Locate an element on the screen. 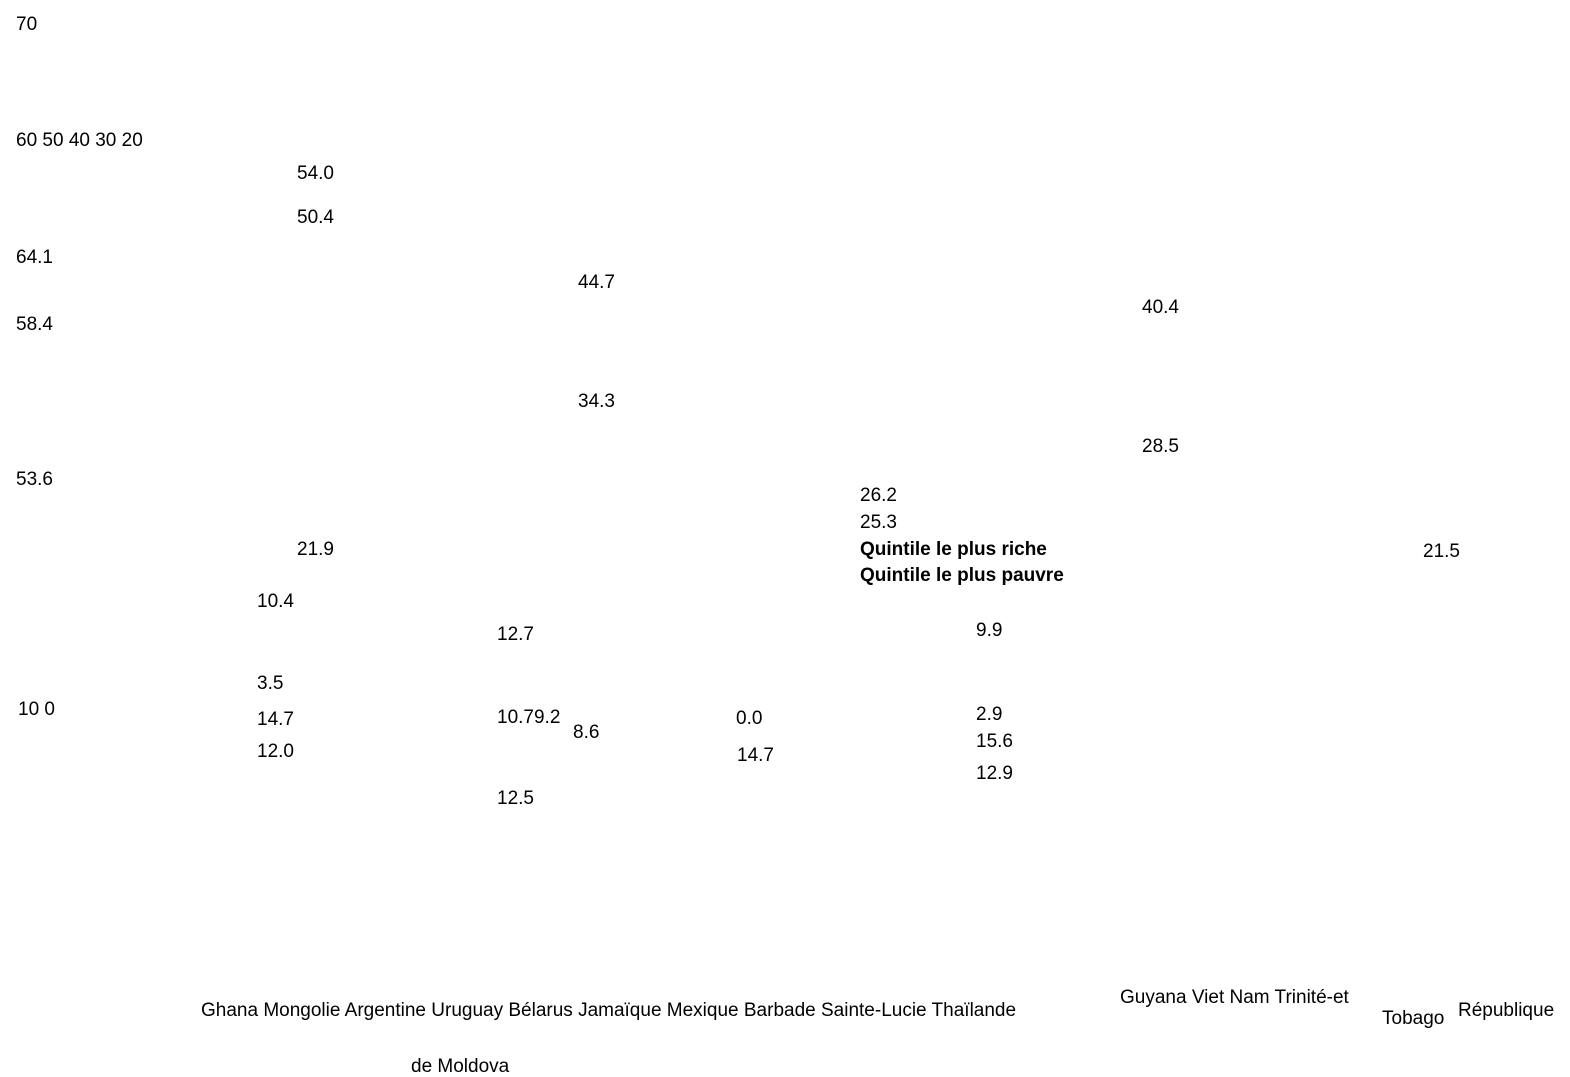 The width and height of the screenshot is (1570, 1077). data-label: 0.0 is located at coordinates (749, 718).